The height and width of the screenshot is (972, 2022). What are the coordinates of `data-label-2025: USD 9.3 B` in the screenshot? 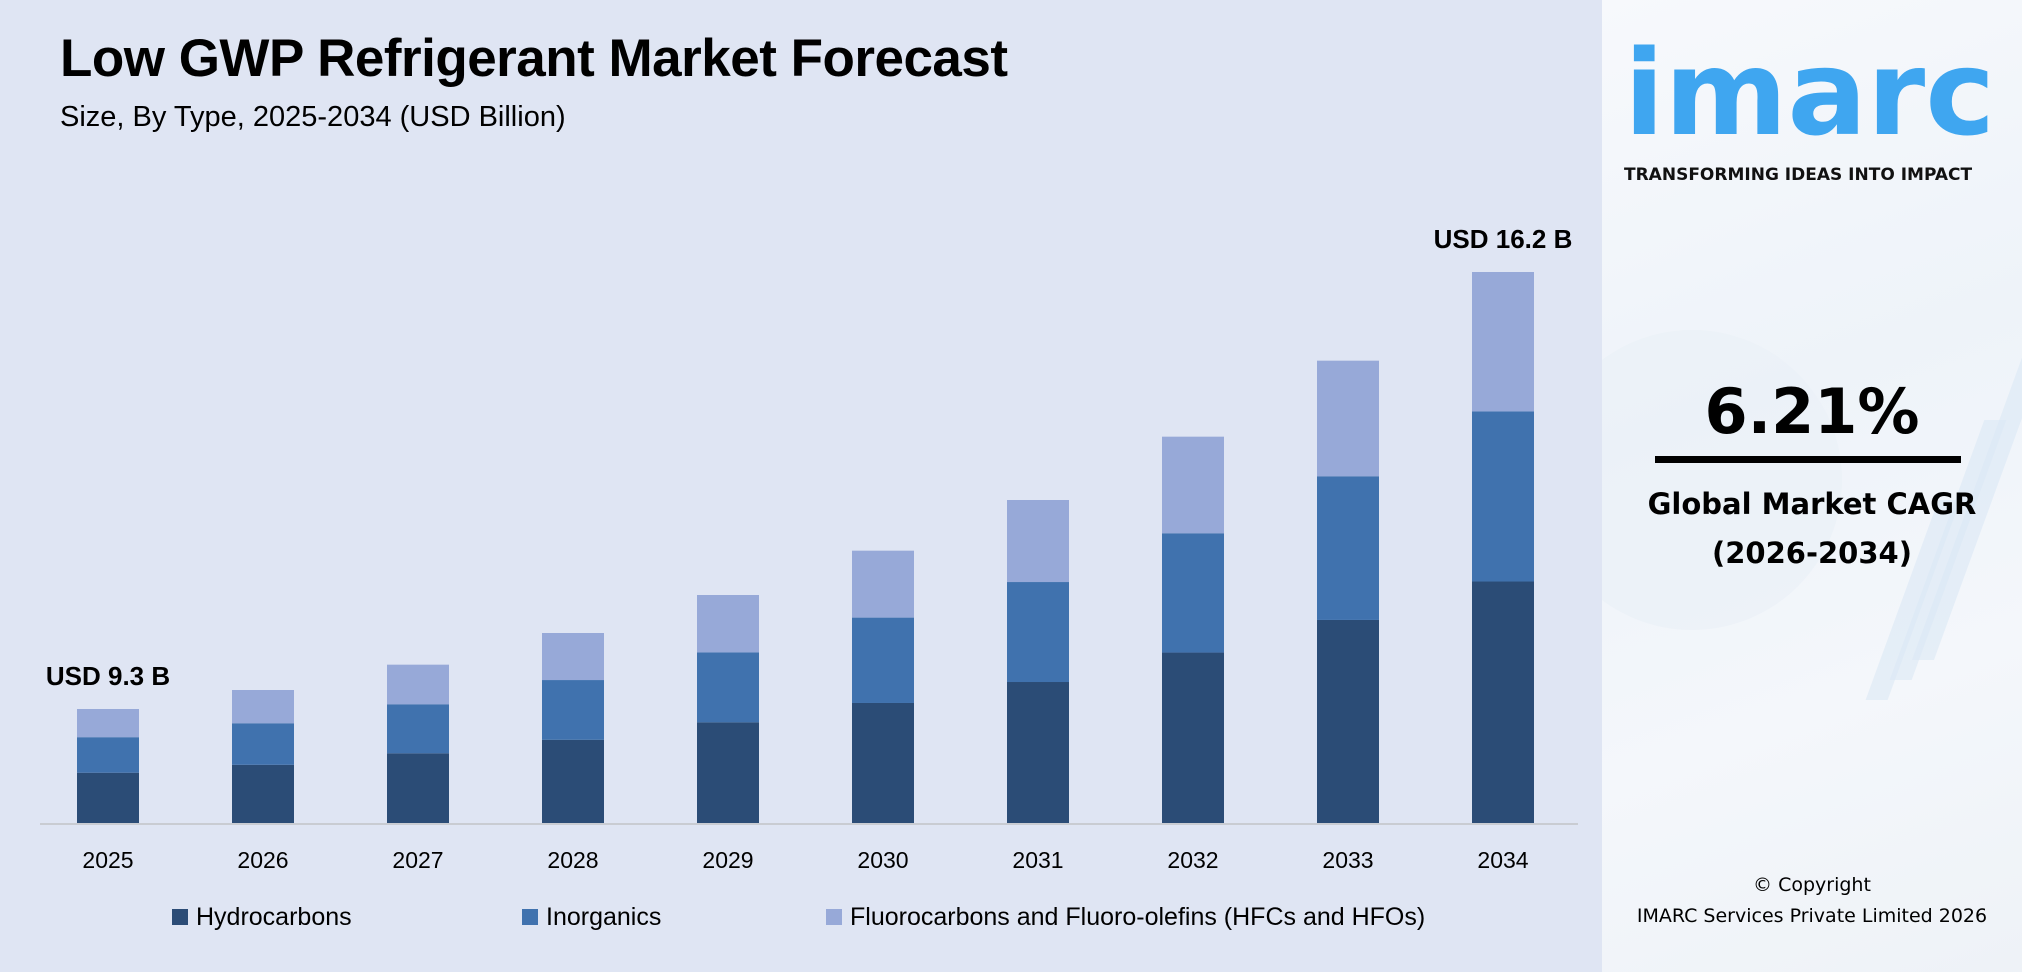 It's located at (108, 676).